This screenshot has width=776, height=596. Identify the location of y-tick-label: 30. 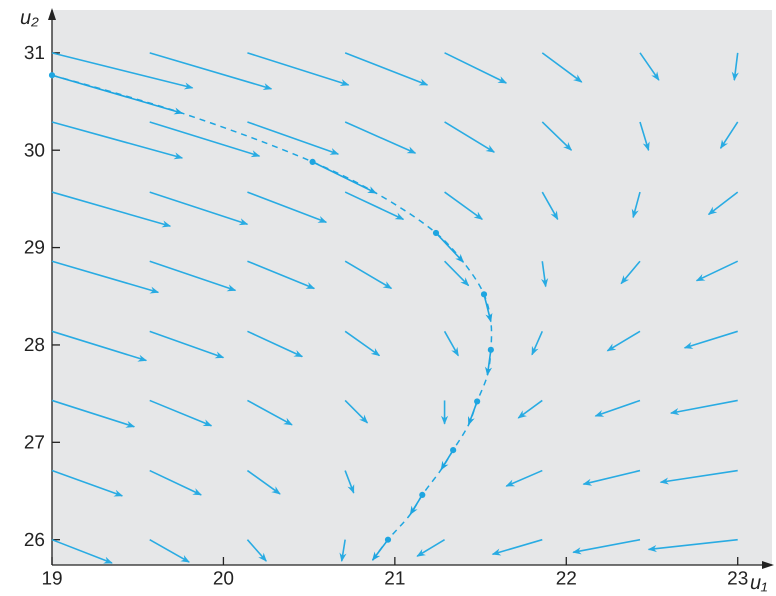
(34, 151).